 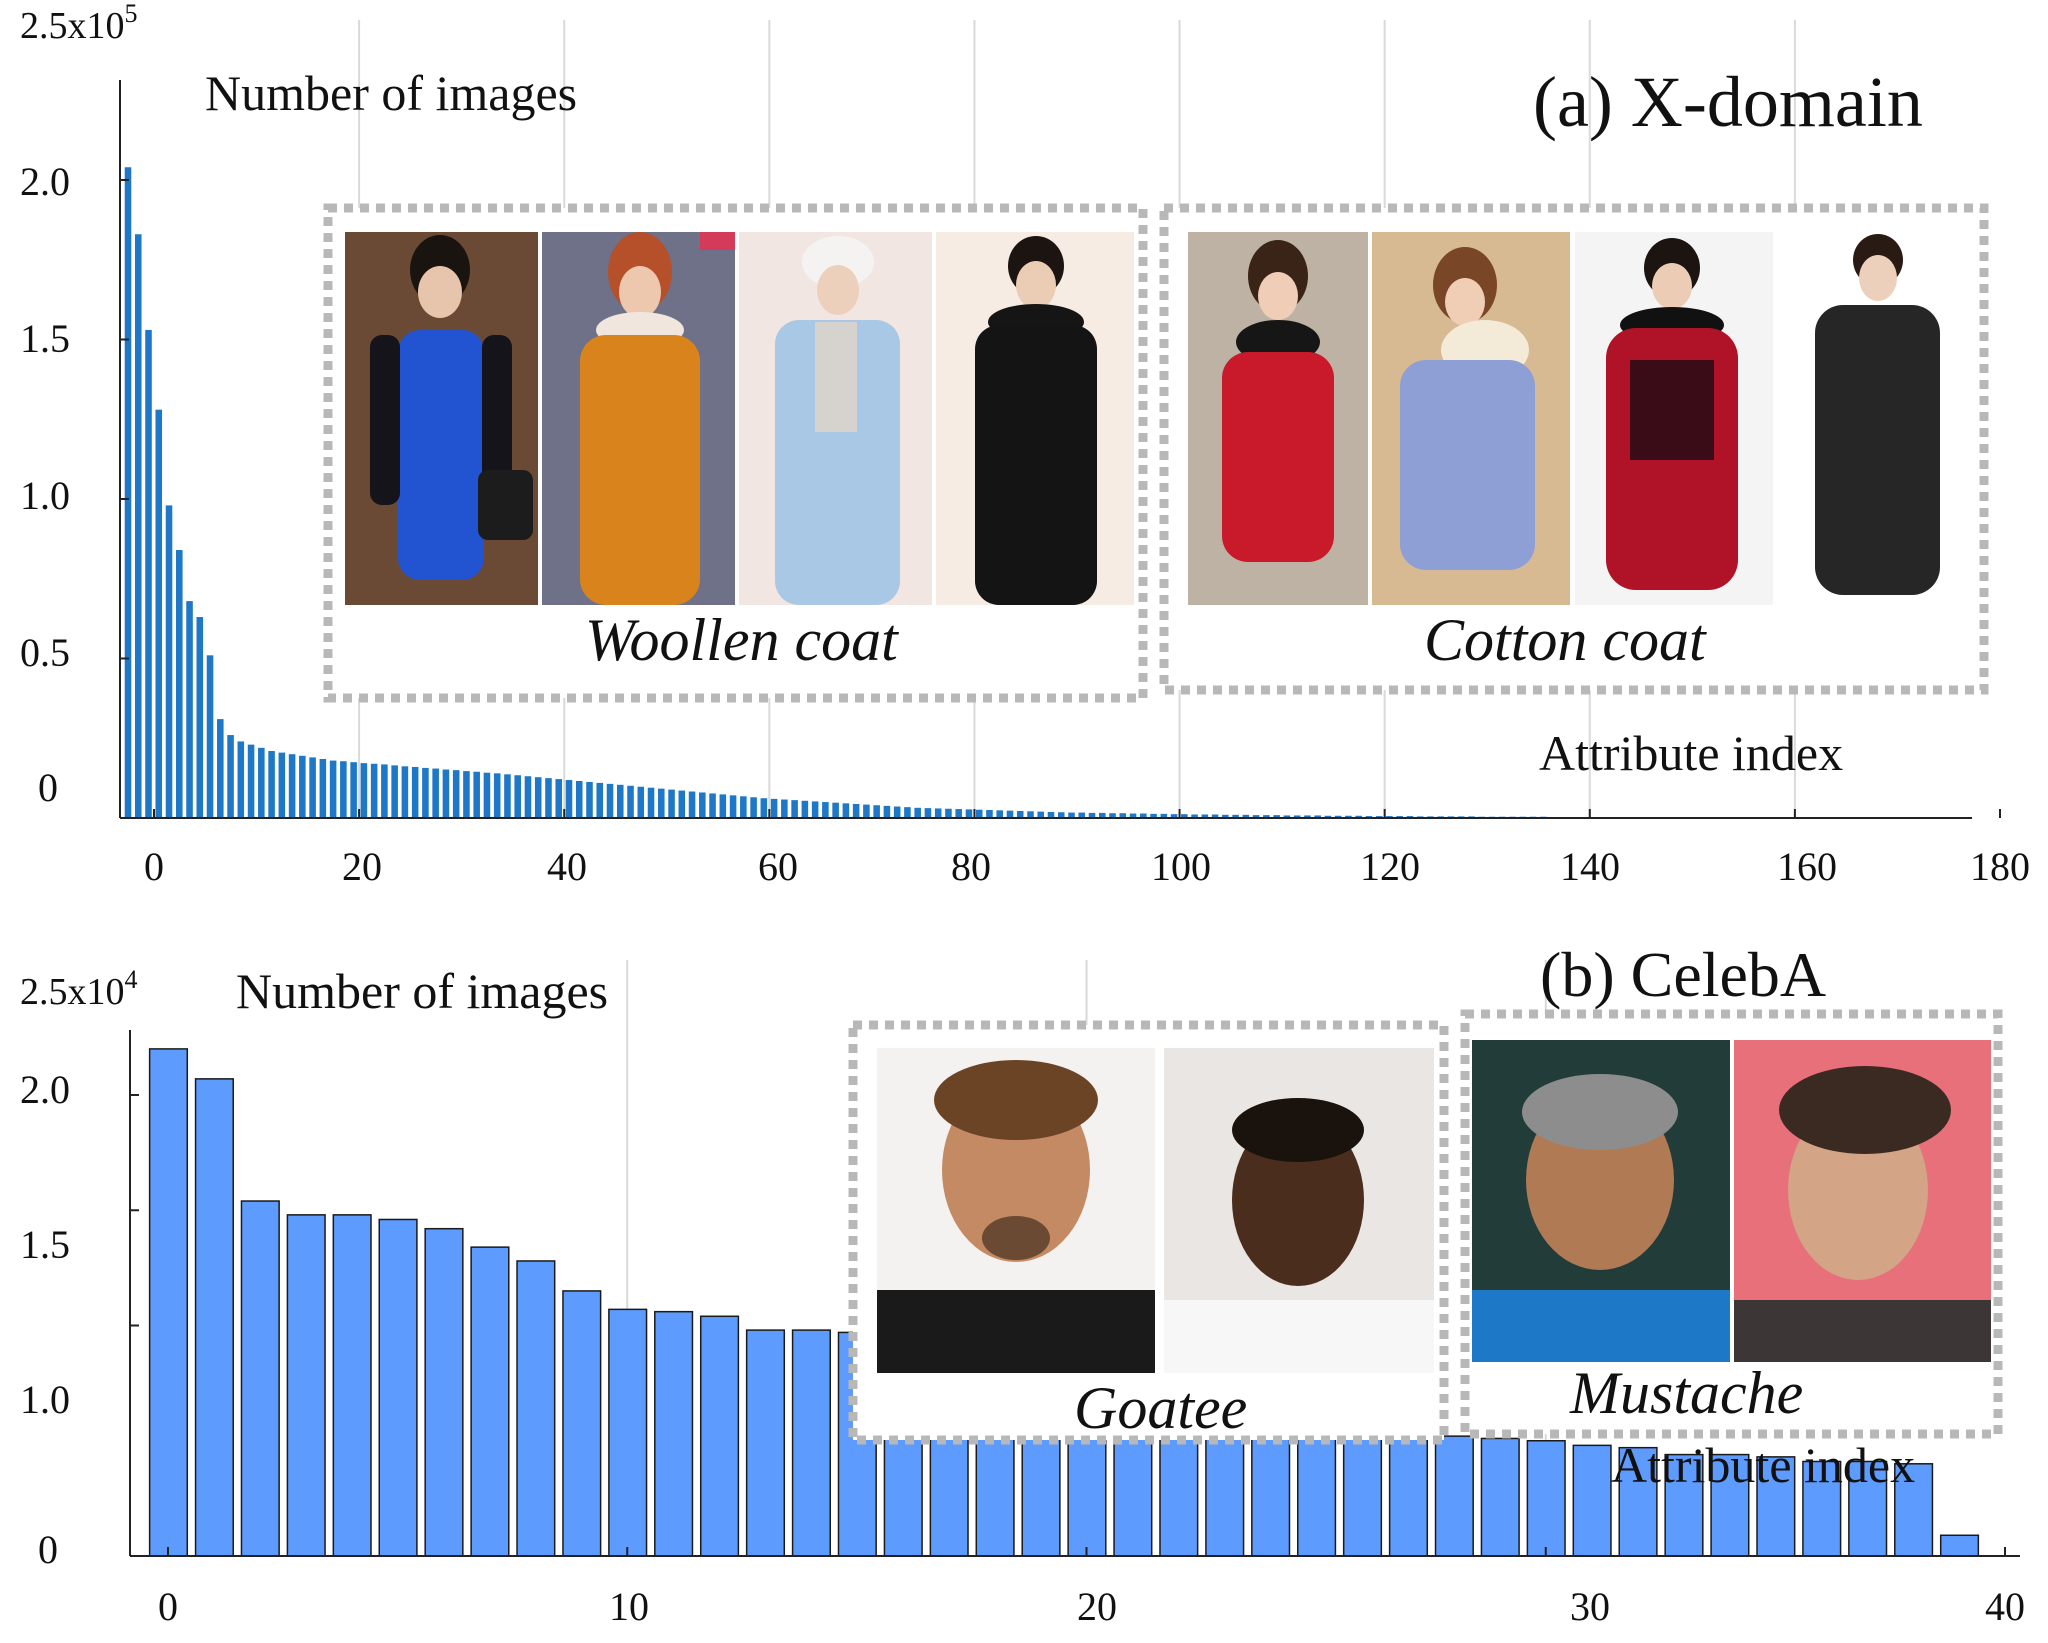 What do you see at coordinates (79, 989) in the screenshot?
I see `panel-b-y-scale: 2.5x10⁴` at bounding box center [79, 989].